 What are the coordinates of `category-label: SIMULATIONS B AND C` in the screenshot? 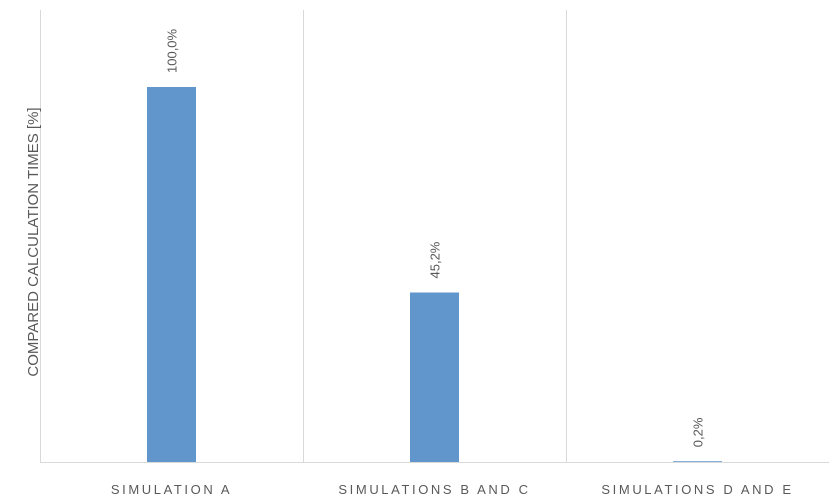 It's located at (434, 489).